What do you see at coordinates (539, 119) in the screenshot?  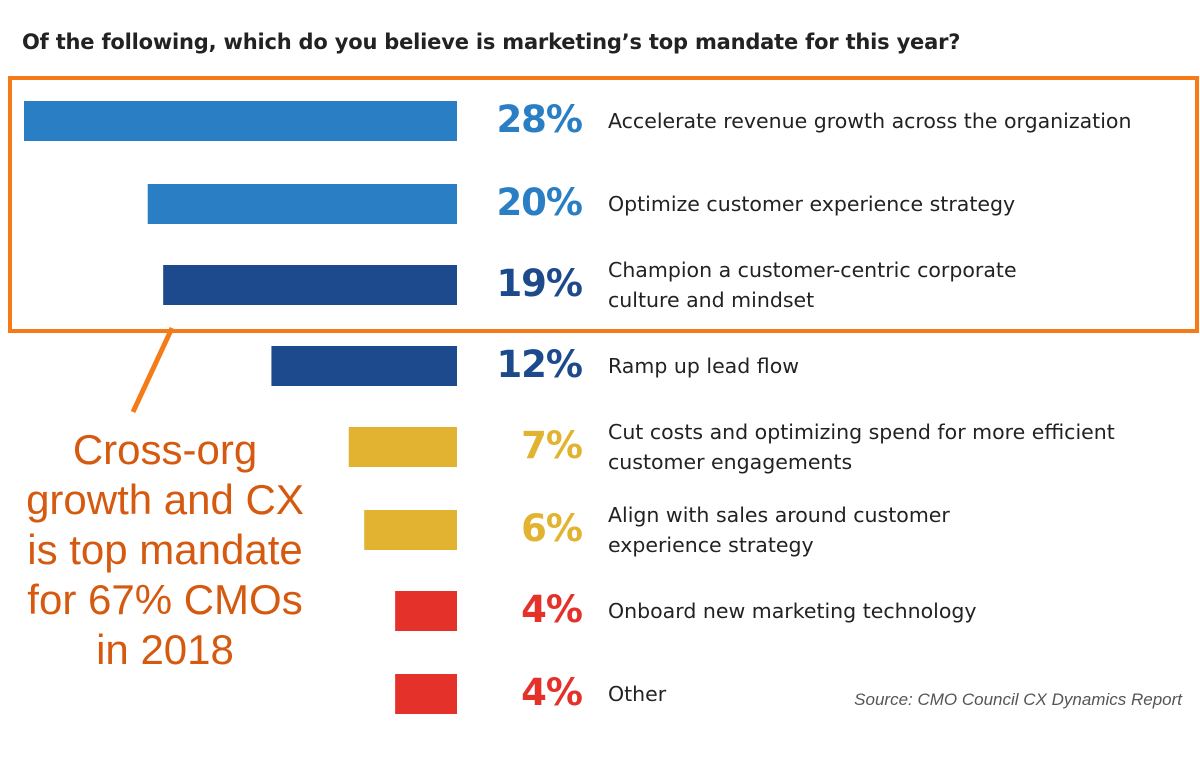 I see `data-label: 28%` at bounding box center [539, 119].